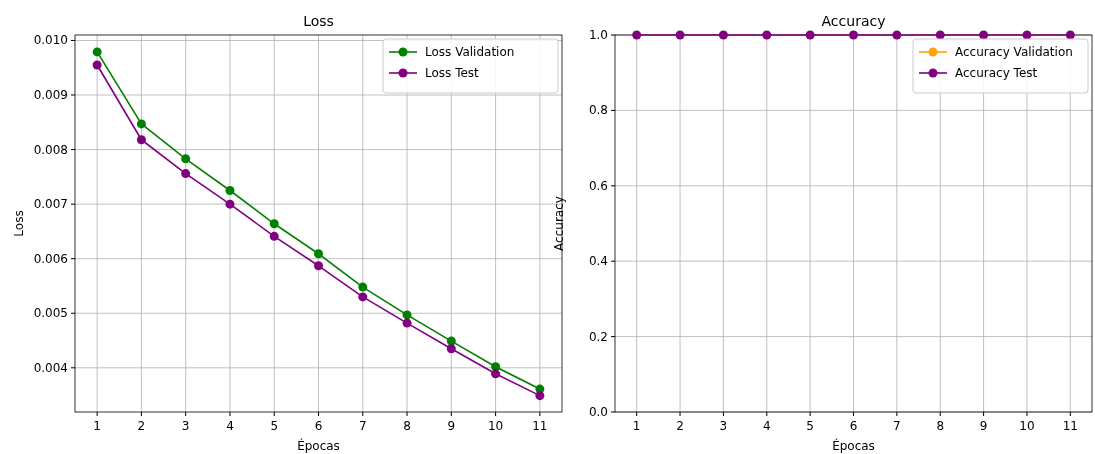  Describe the element at coordinates (452, 73) in the screenshot. I see `legend-label: Loss Test` at that location.